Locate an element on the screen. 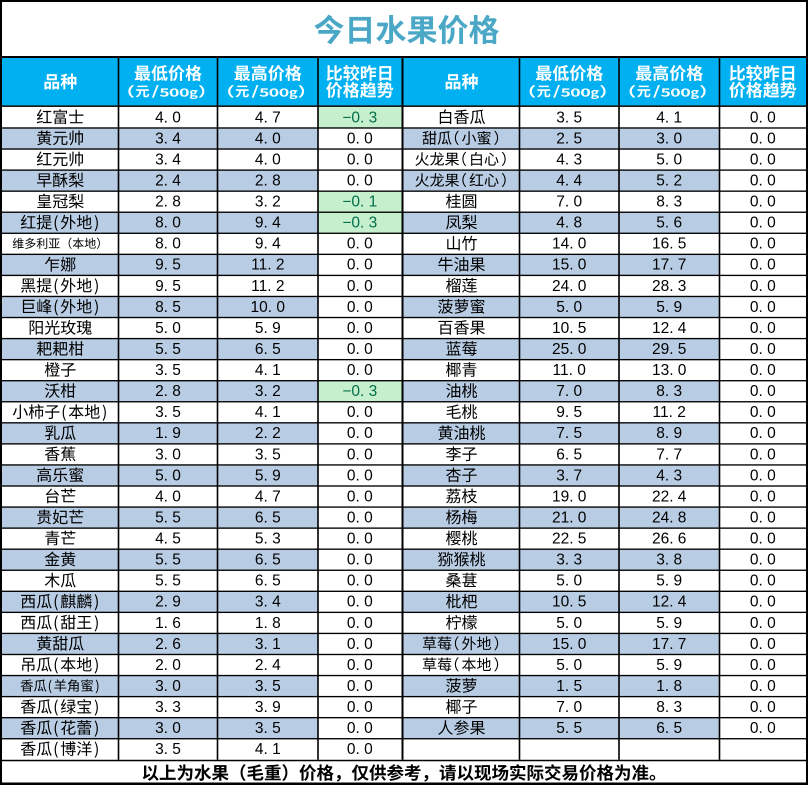  svg-text: 1. 5 is located at coordinates (569, 686).